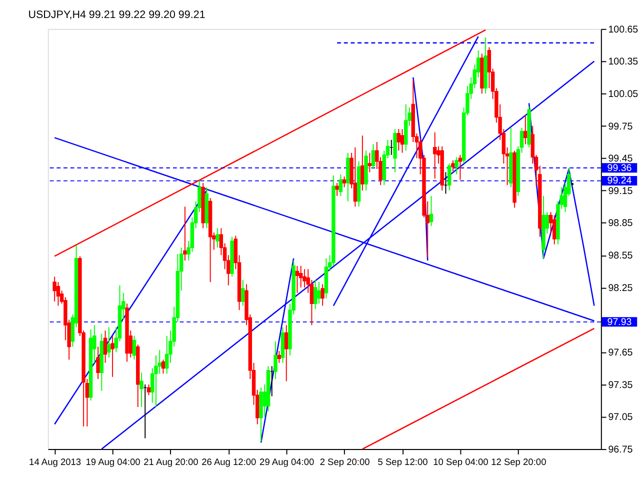  What do you see at coordinates (623, 62) in the screenshot?
I see `y-tick-label: 100.35` at bounding box center [623, 62].